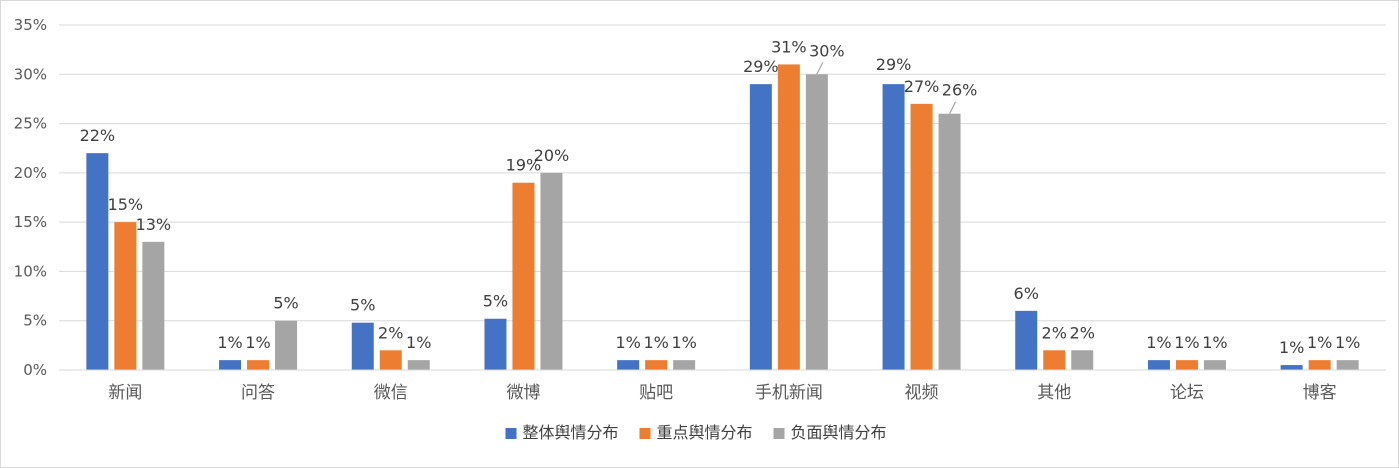 This screenshot has width=1399, height=468. What do you see at coordinates (722, 393) in the screenshot?
I see `x-axis-categories: 新闻 问答 微信 微博 贴吧 手机新闻 视频 其他 论坛 博客` at bounding box center [722, 393].